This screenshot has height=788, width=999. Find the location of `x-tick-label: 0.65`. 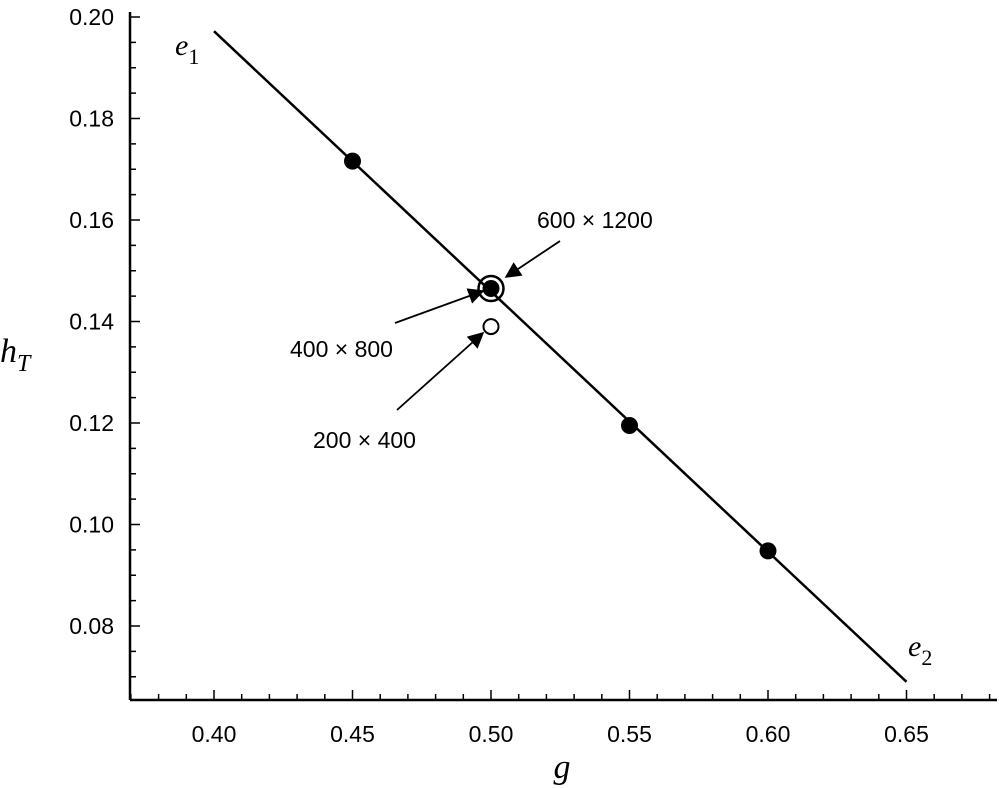

x-tick-label: 0.65 is located at coordinates (906, 734).